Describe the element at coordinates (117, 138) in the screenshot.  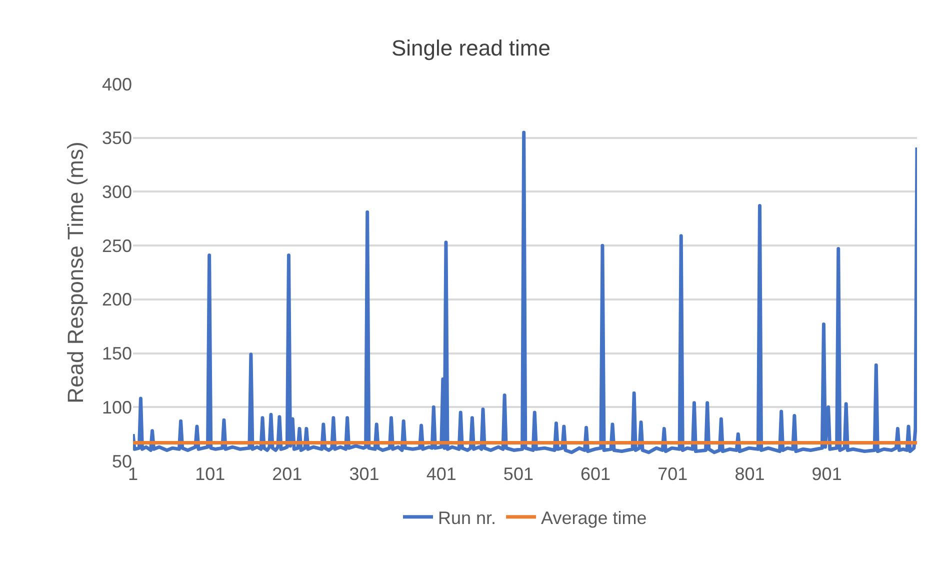
I see `y-tick-label: 350` at that location.